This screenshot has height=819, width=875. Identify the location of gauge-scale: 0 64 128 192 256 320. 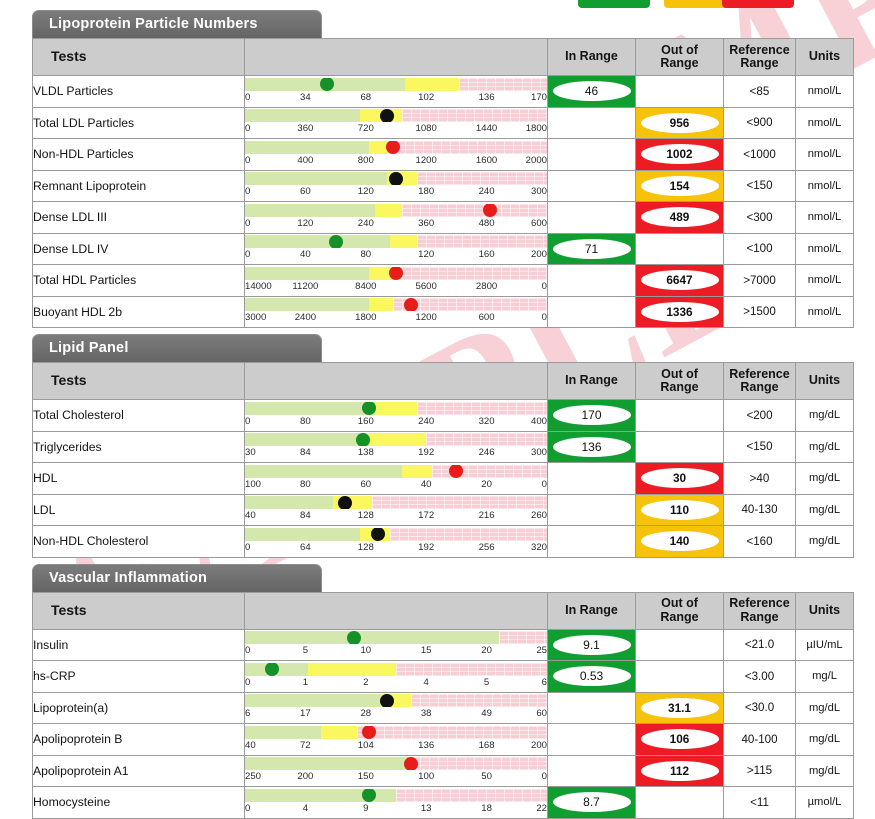
(396, 548).